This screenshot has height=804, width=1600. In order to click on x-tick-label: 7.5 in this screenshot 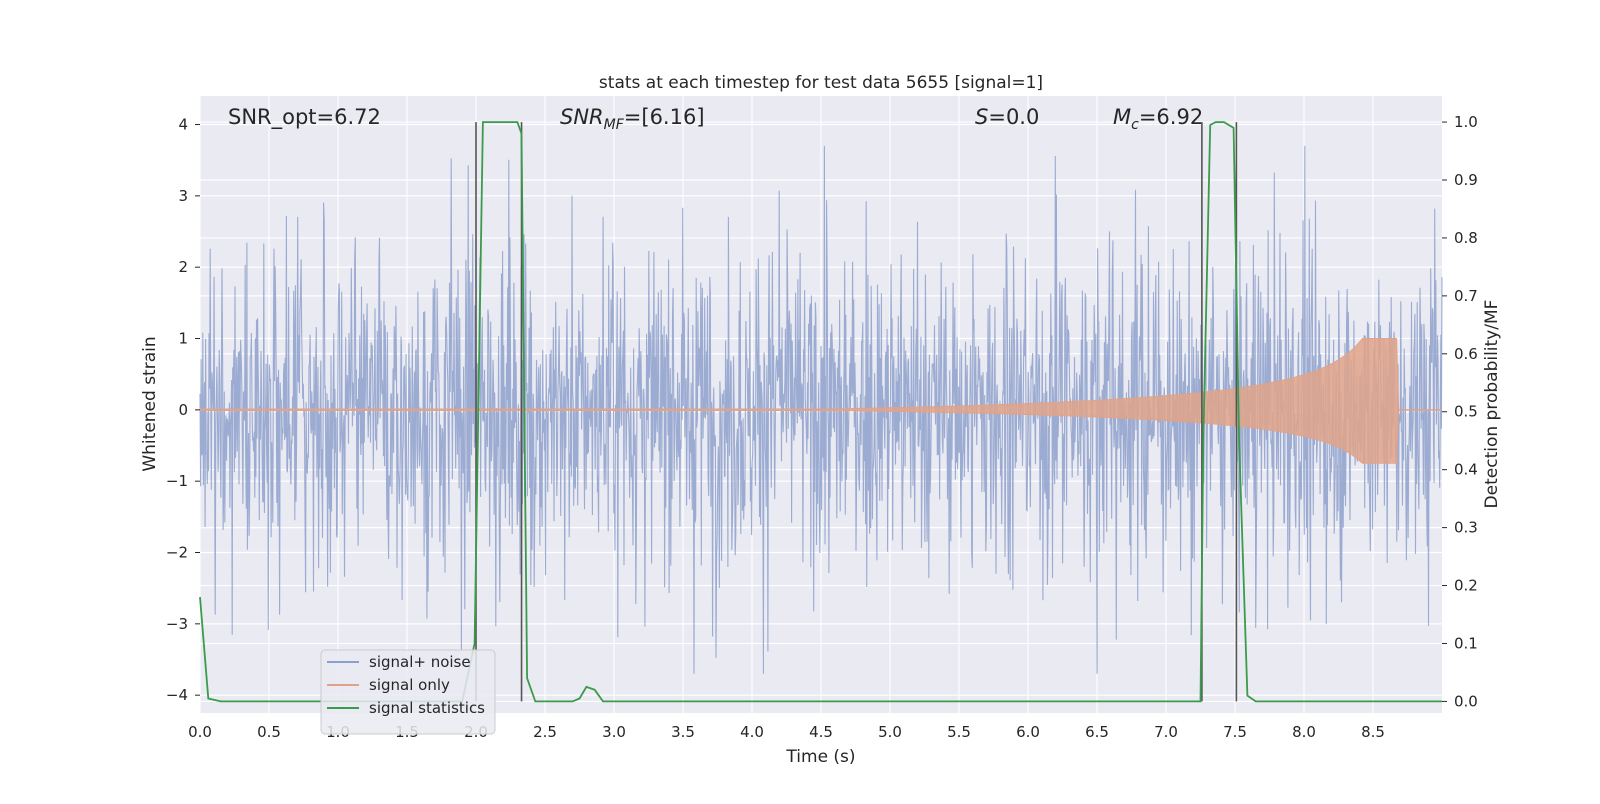, I will do `click(1235, 732)`.